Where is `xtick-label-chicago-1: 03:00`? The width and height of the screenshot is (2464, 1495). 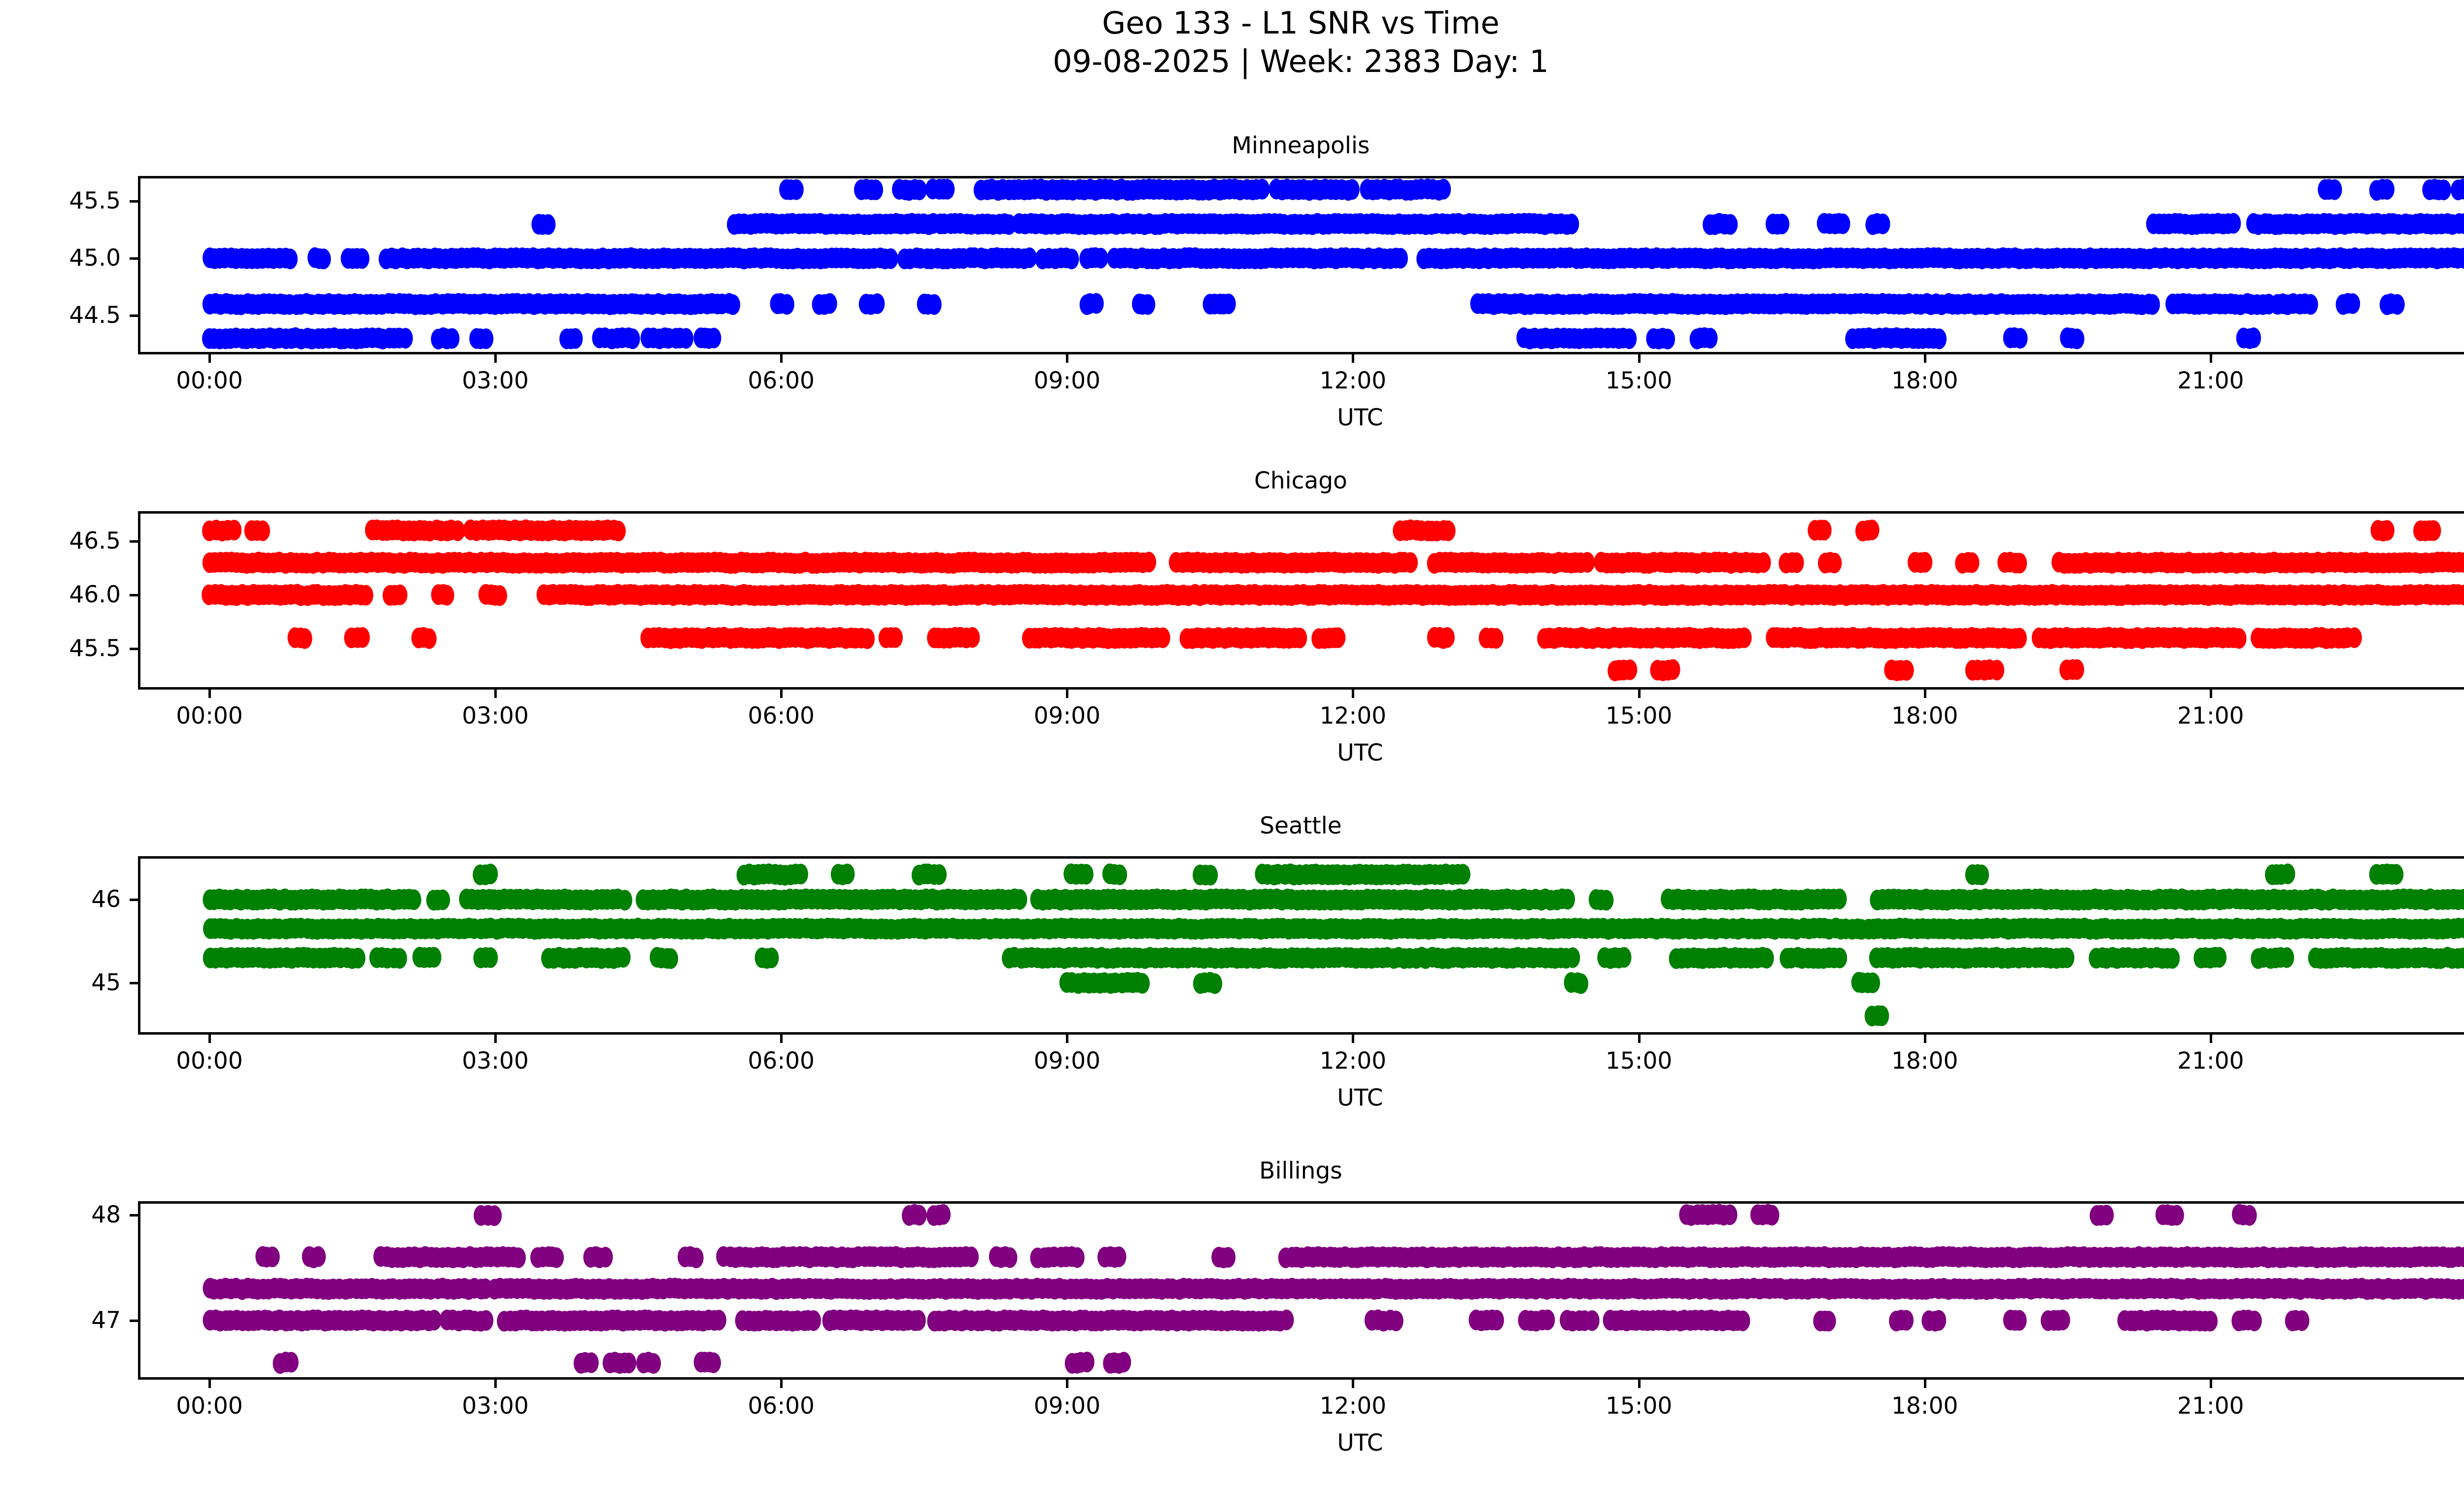 xtick-label-chicago-1: 03:00 is located at coordinates (495, 716).